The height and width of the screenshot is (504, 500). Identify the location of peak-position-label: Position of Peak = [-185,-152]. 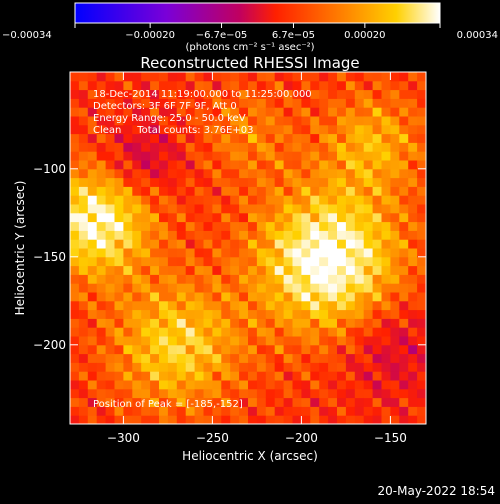
(168, 404).